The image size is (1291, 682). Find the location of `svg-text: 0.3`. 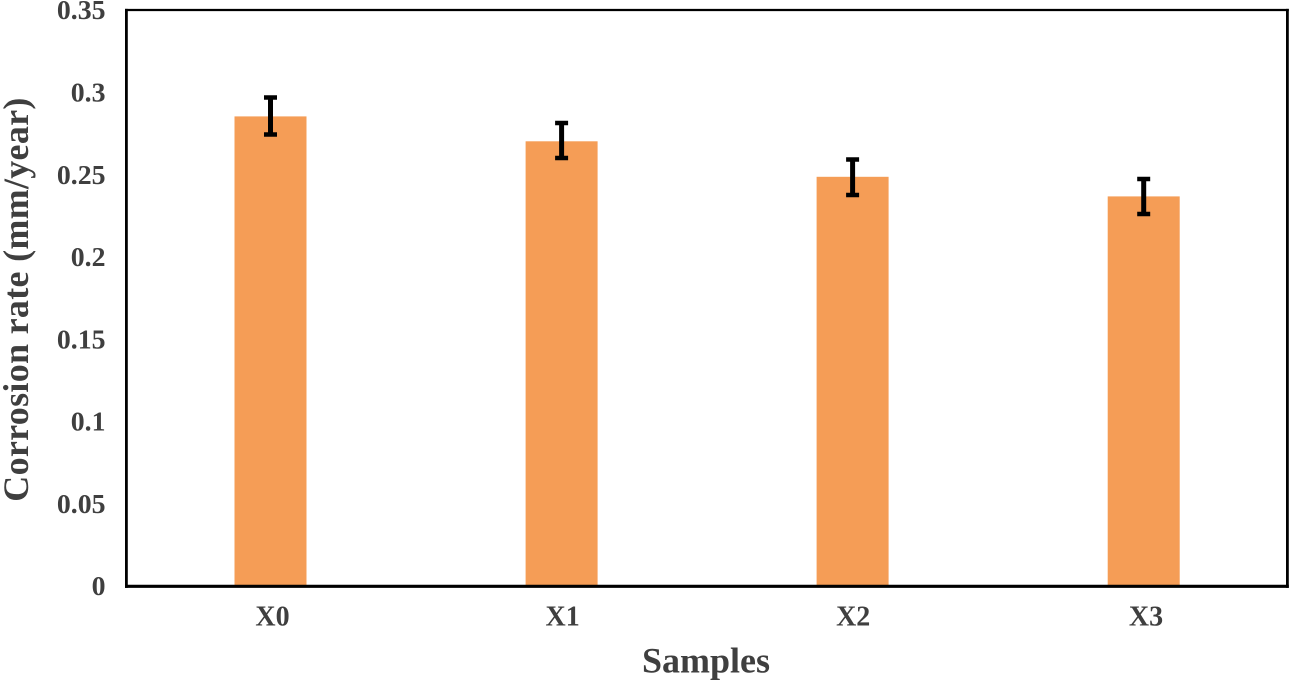

svg-text: 0.3 is located at coordinates (88, 93).